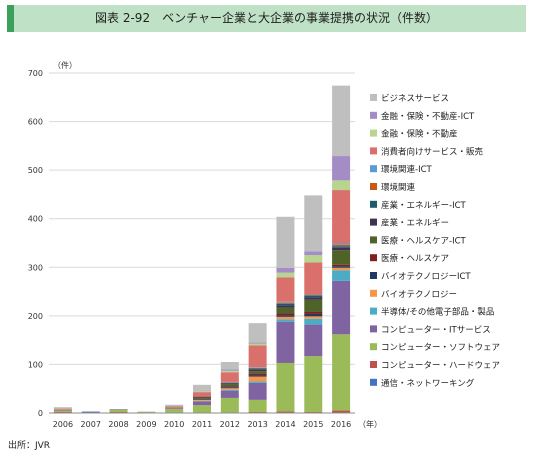 This screenshot has width=534, height=458. Describe the element at coordinates (426, 277) in the screenshot. I see `legend-label: バイオテクノロジーICT` at that location.